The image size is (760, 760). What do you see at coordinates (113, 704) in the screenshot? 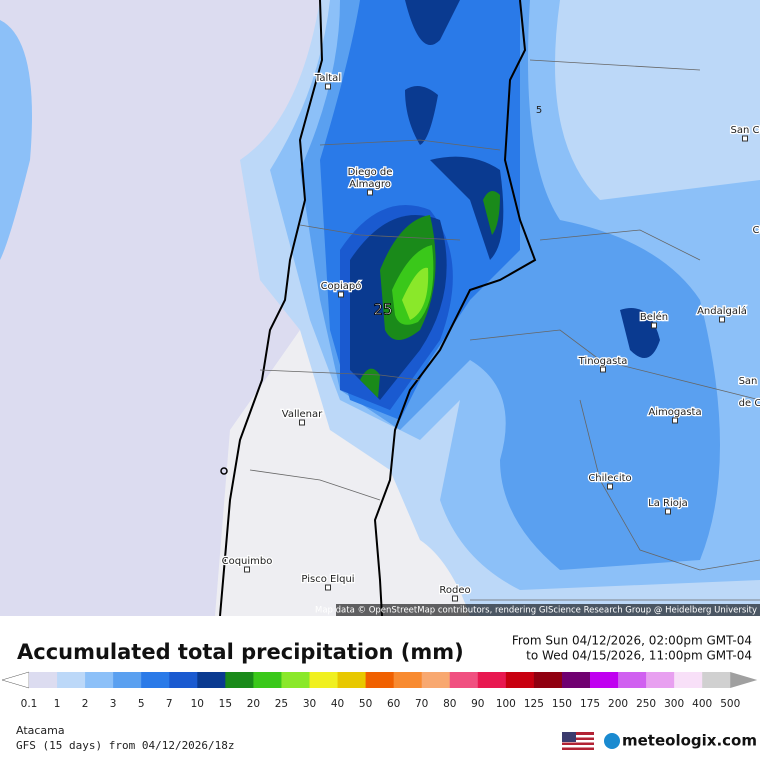
I see `colorbar-label: 3` at bounding box center [113, 704].